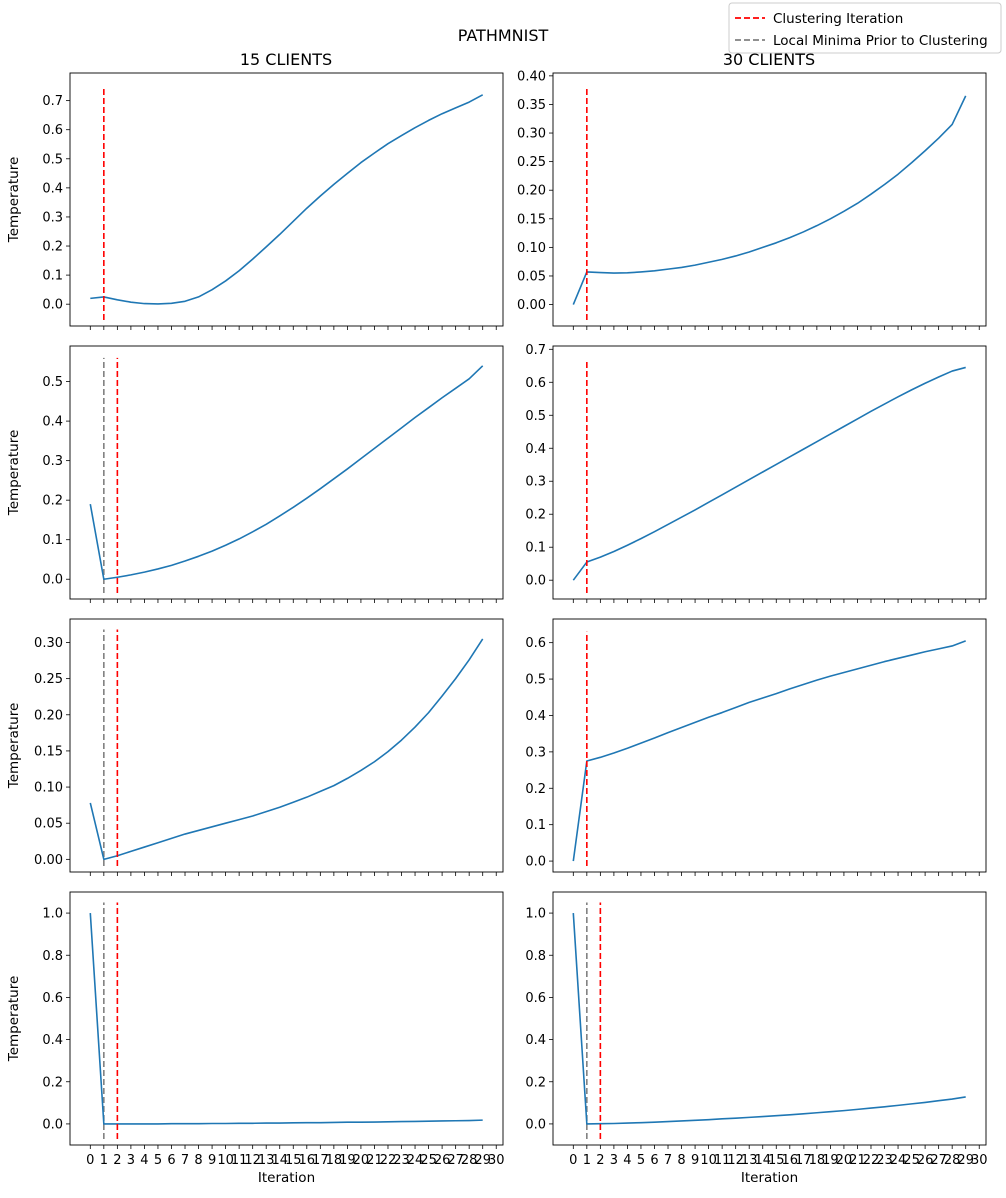 The image size is (1006, 1198). What do you see at coordinates (48, 751) in the screenshot?
I see `y-tick-label: 0.15` at bounding box center [48, 751].